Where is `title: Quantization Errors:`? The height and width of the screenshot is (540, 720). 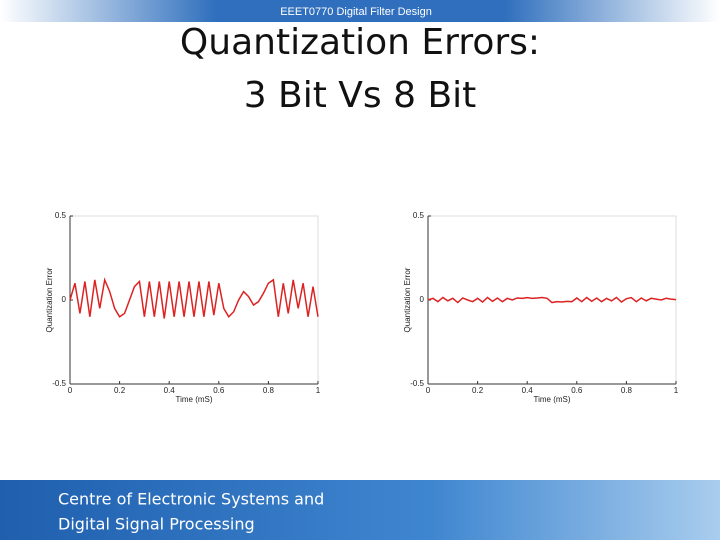 title: Quantization Errors: is located at coordinates (360, 42).